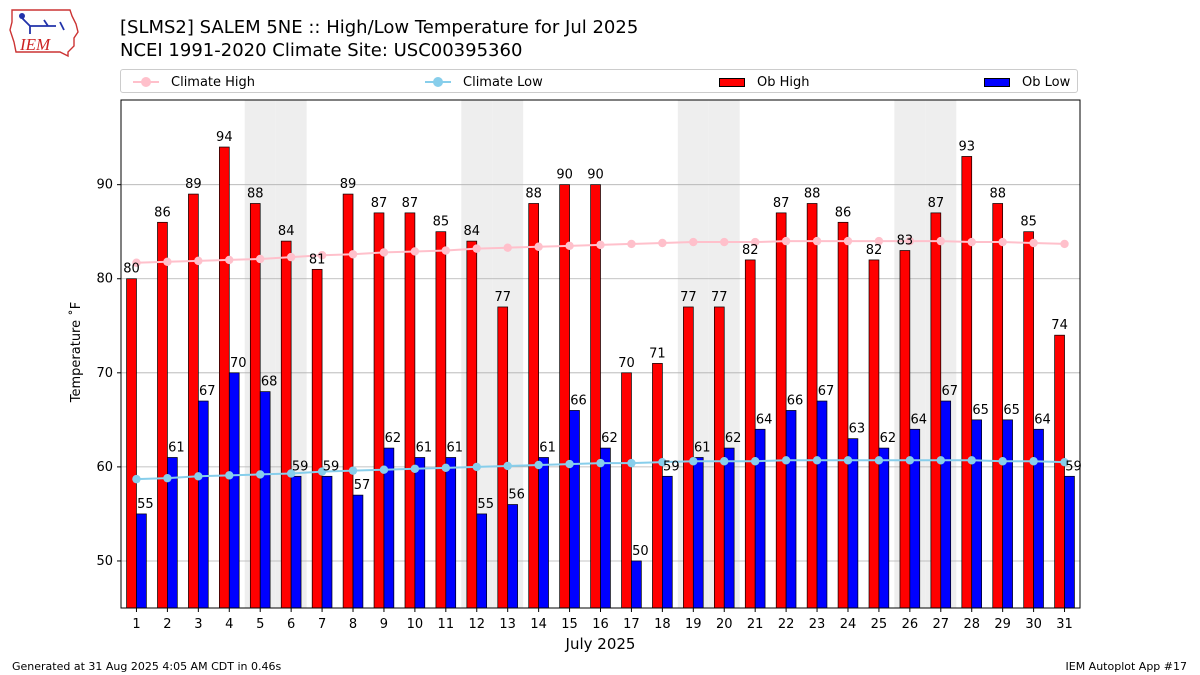  Describe the element at coordinates (1028, 222) in the screenshot. I see `ob-high-label-day-30: 85` at that location.